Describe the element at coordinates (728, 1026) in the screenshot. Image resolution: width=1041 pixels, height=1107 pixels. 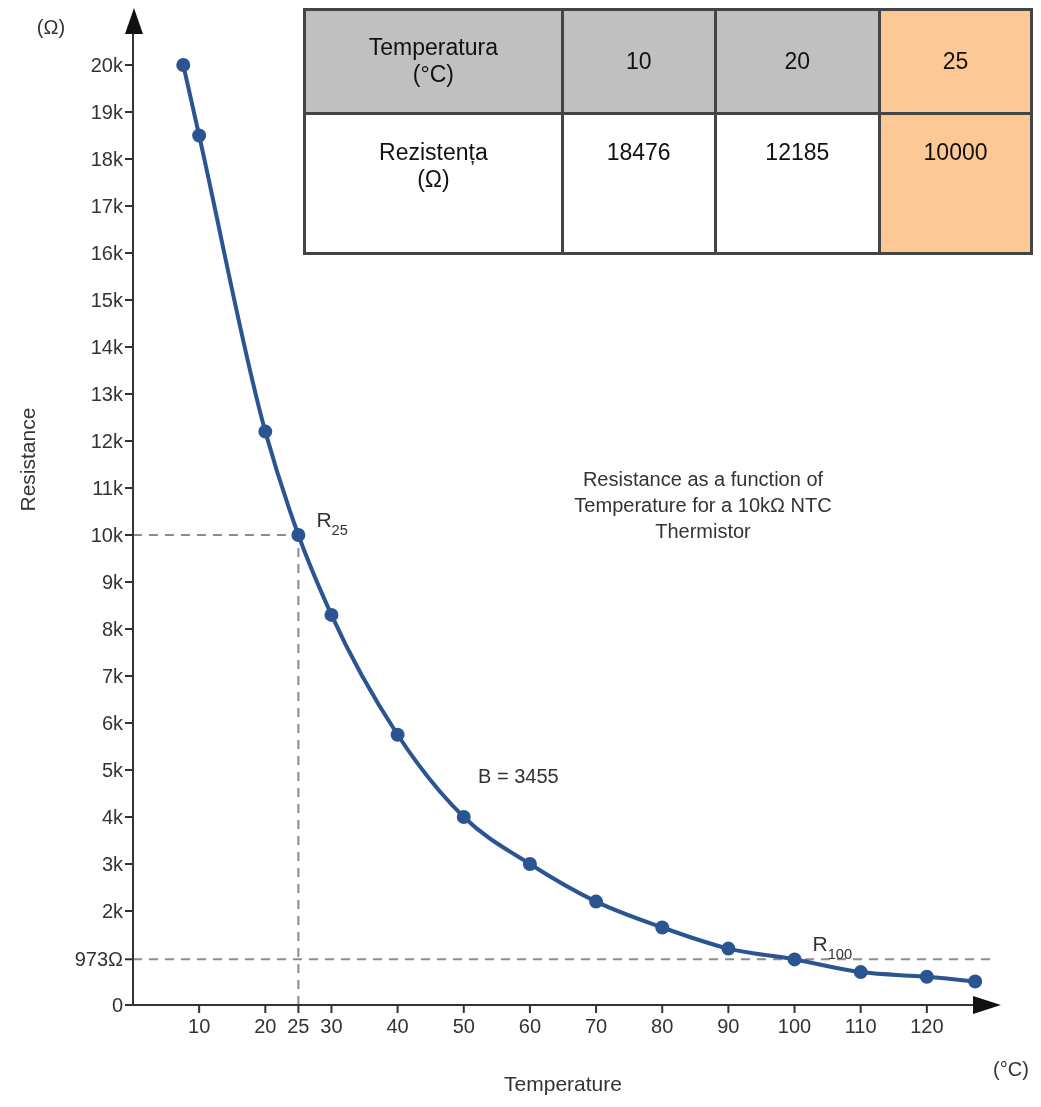
I see `x-tick-label: 90` at that location.